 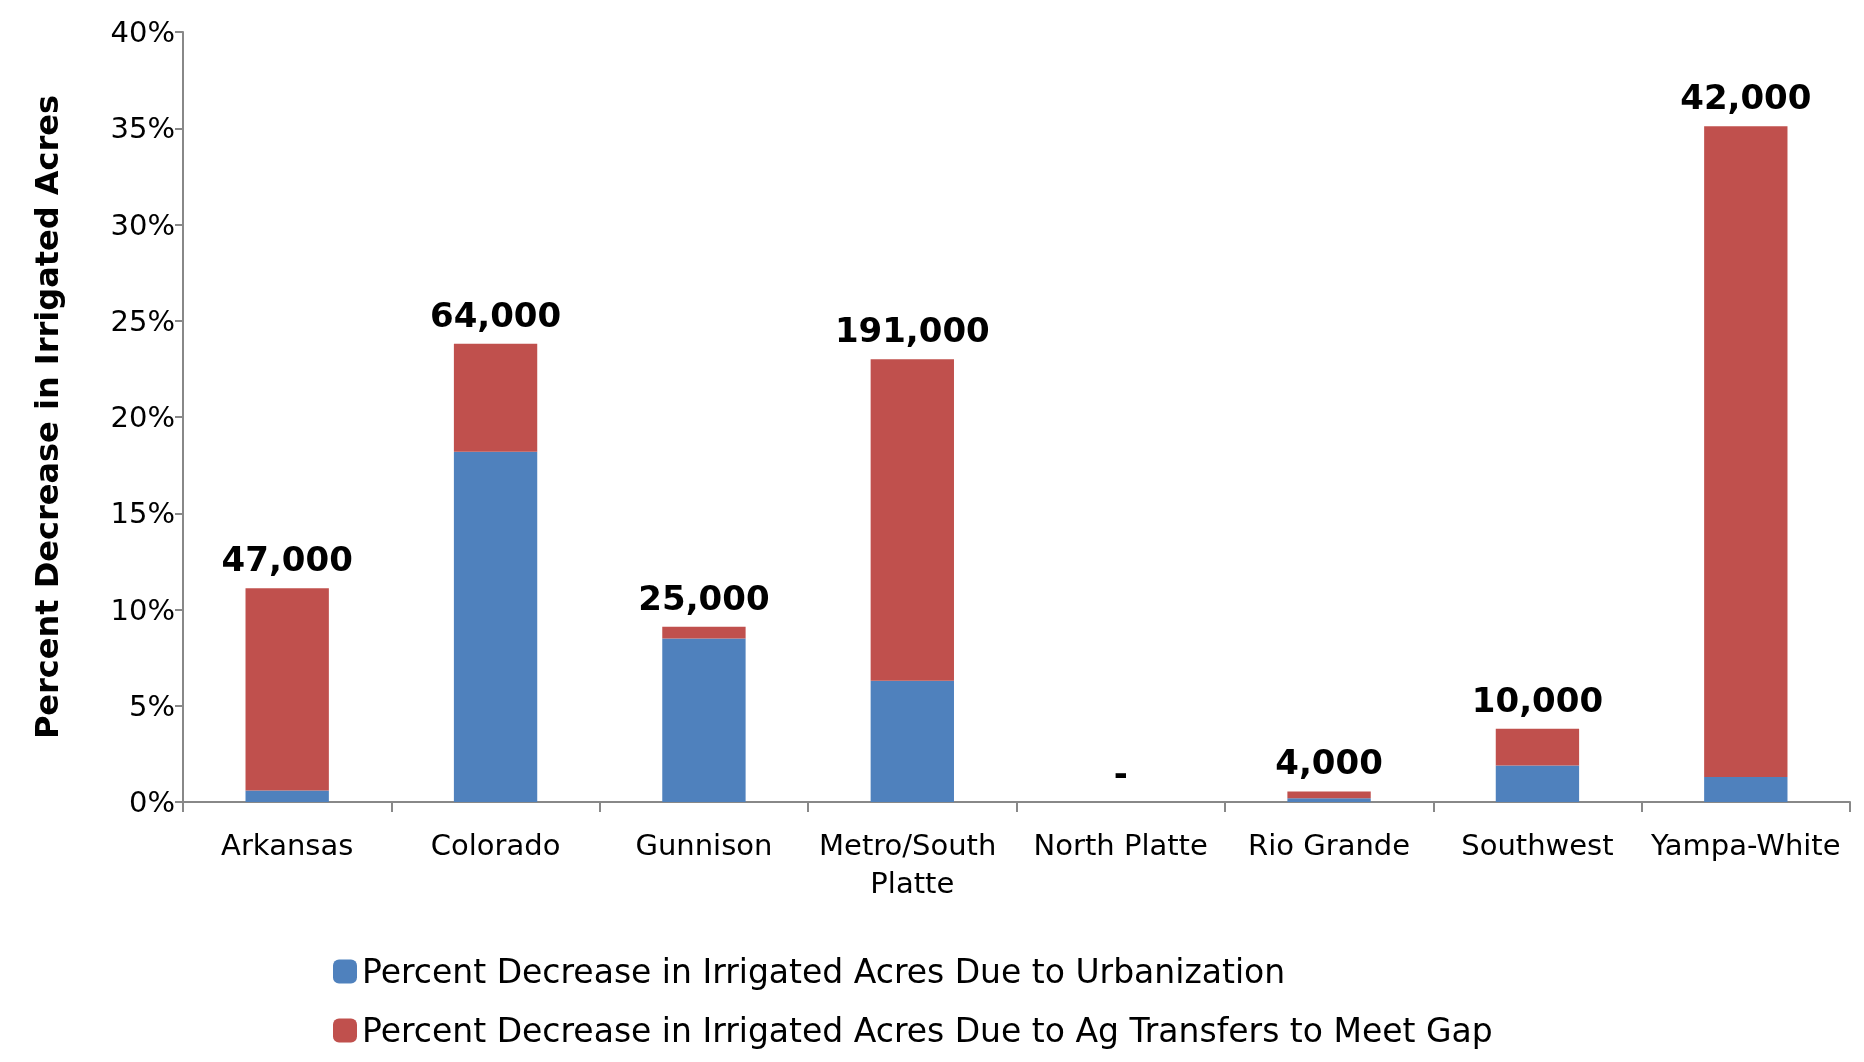 I want to click on y-tick-label: 30%, so click(x=142, y=224).